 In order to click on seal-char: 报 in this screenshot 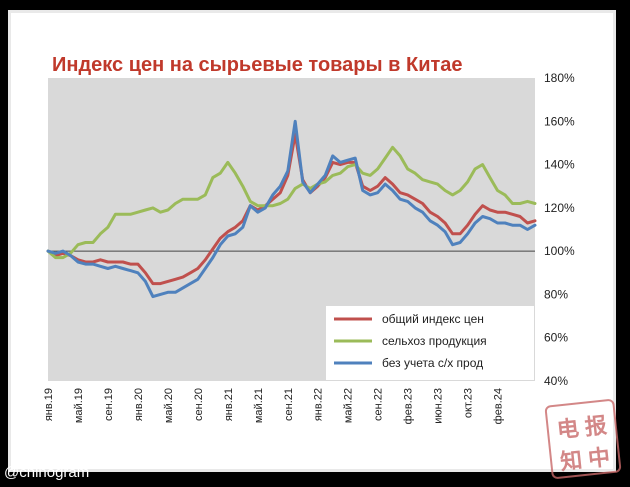, I will do `click(596, 426)`.